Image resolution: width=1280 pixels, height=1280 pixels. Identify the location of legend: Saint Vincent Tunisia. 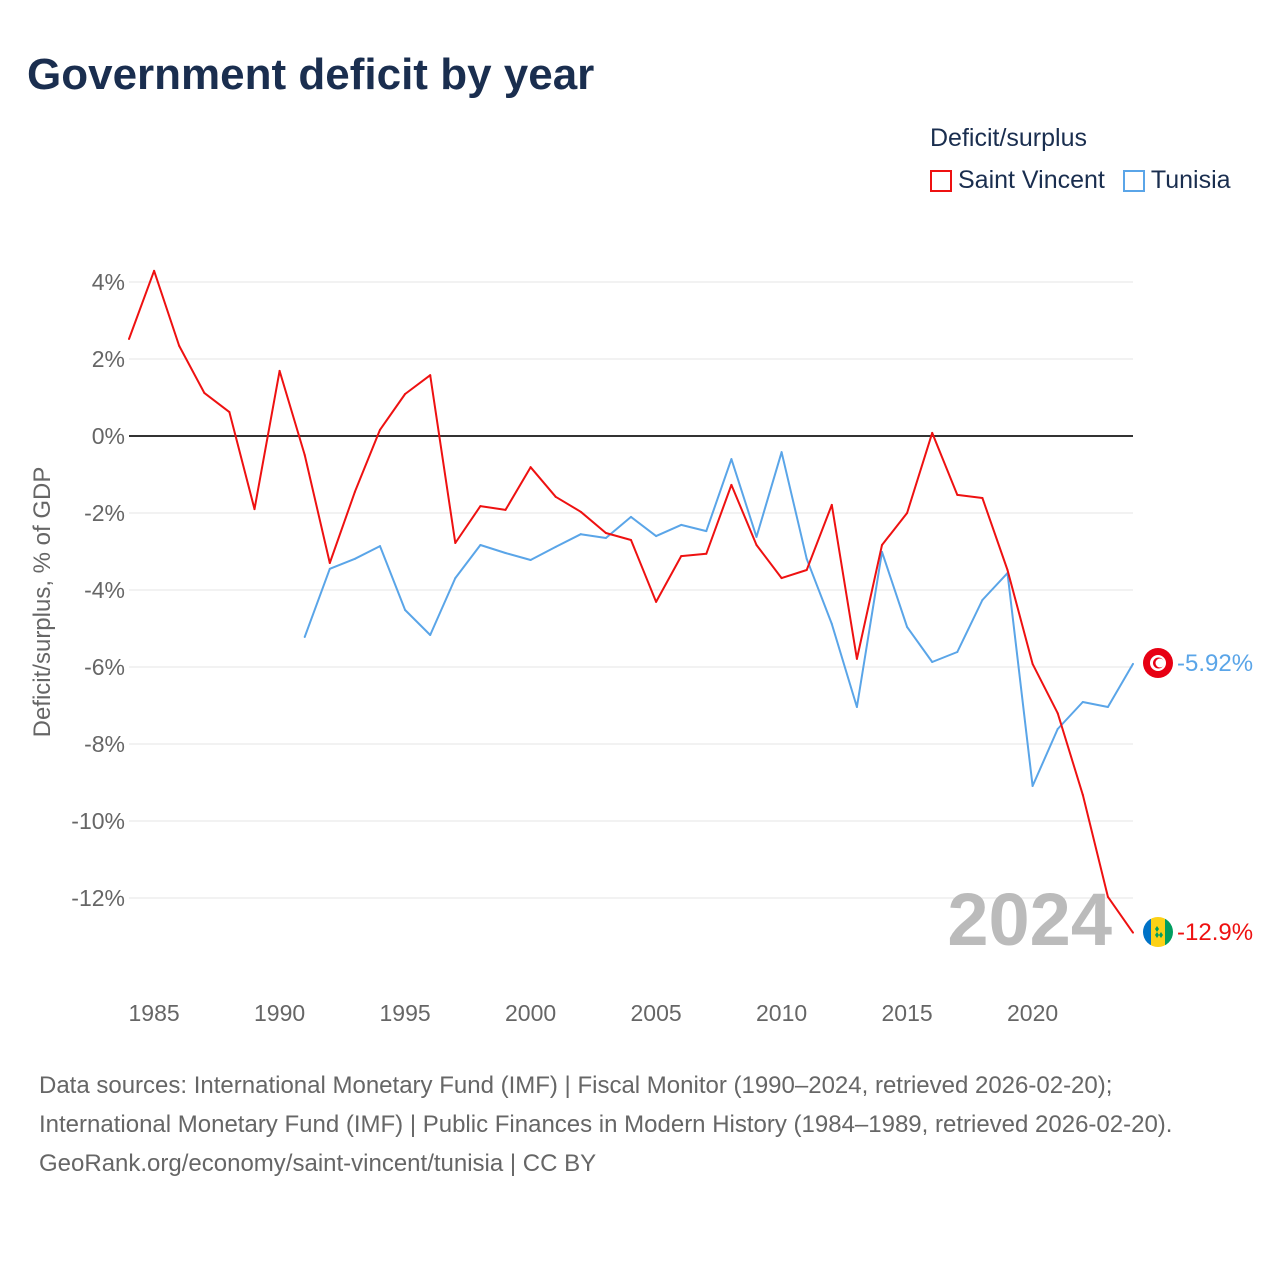
(1080, 180).